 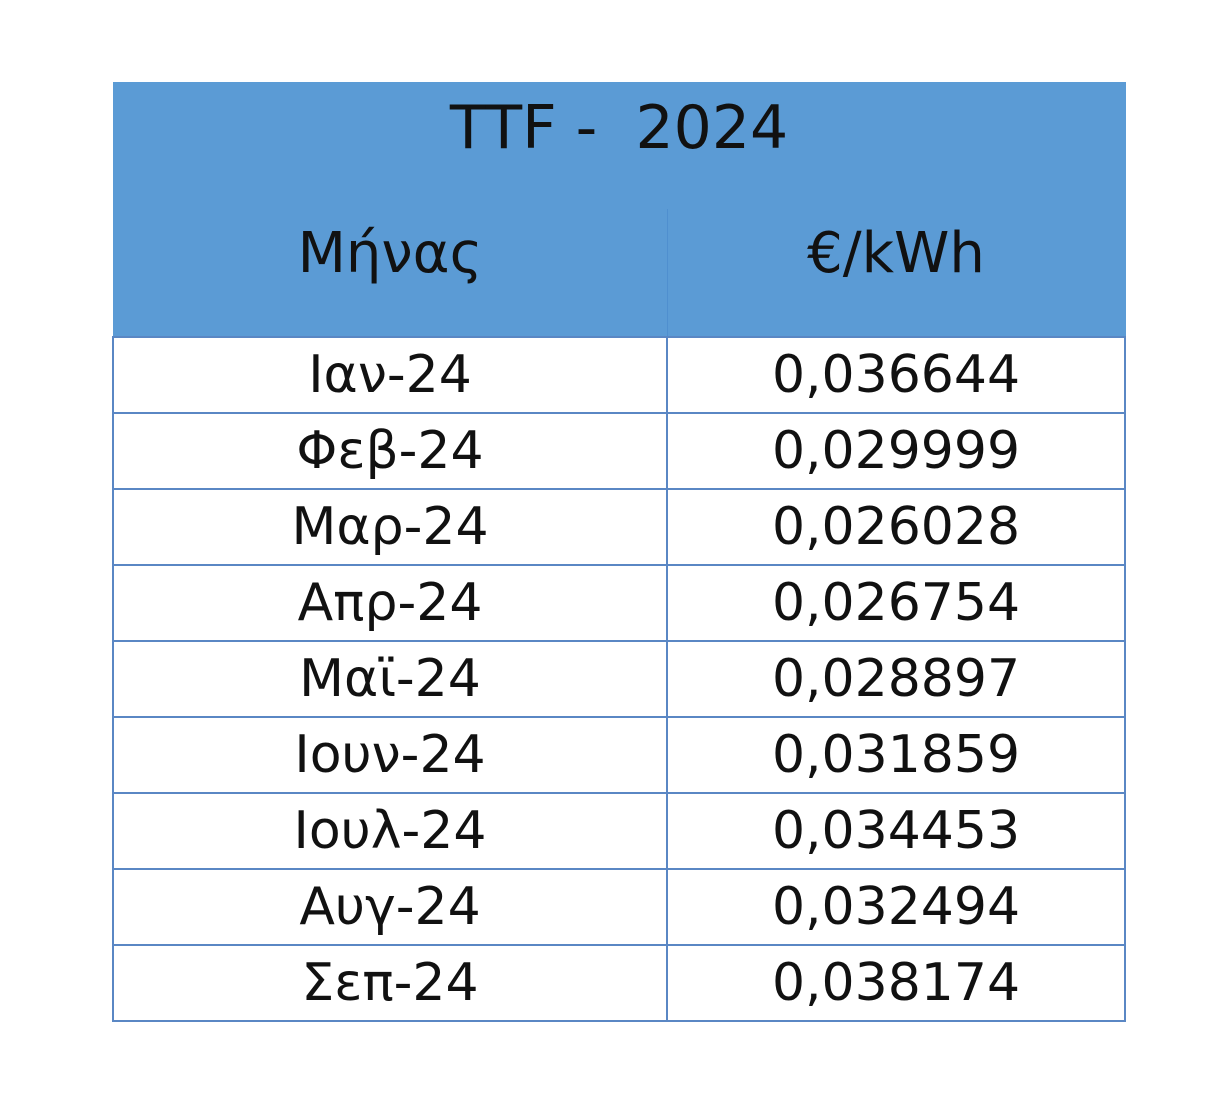 I want to click on price-cell: 0,038174, so click(x=896, y=982).